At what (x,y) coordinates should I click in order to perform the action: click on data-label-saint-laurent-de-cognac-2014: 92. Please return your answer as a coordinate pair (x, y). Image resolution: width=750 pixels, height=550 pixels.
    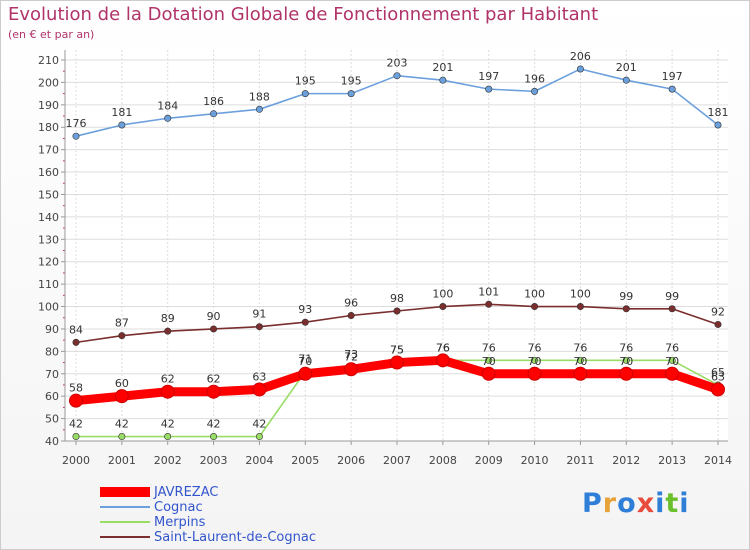
    Looking at the image, I should click on (718, 311).